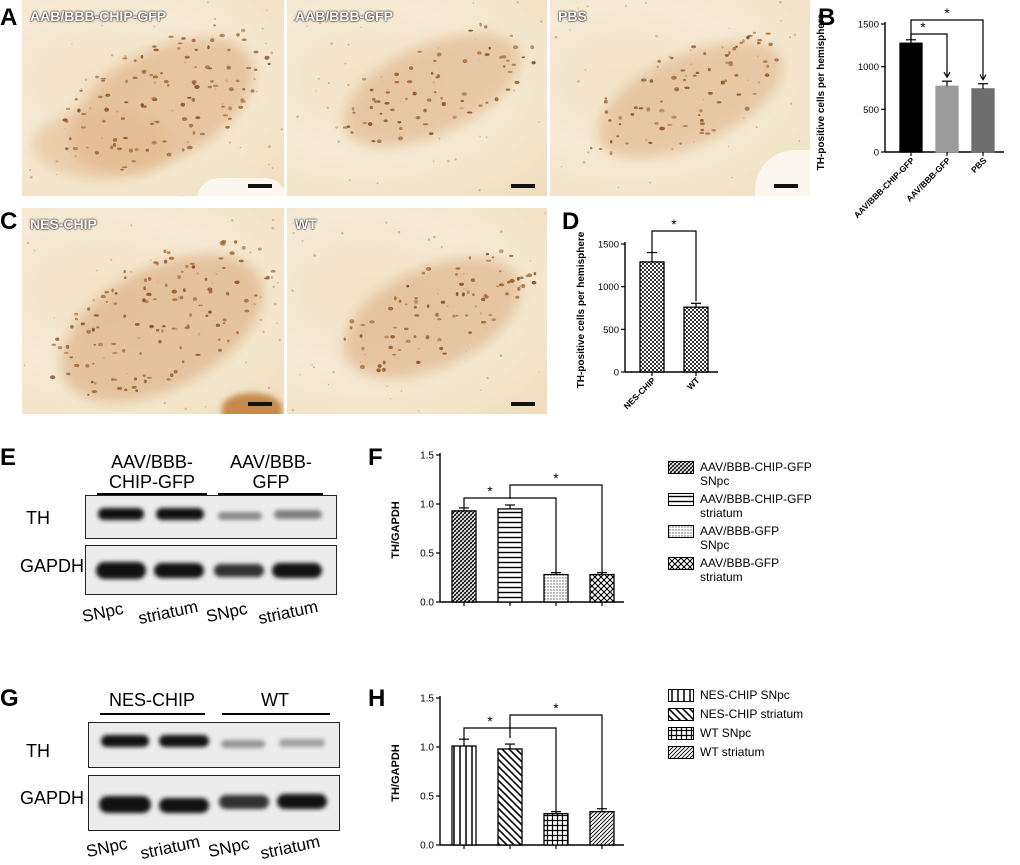  What do you see at coordinates (151, 700) in the screenshot?
I see `blot-group-label: NES-CHIP` at bounding box center [151, 700].